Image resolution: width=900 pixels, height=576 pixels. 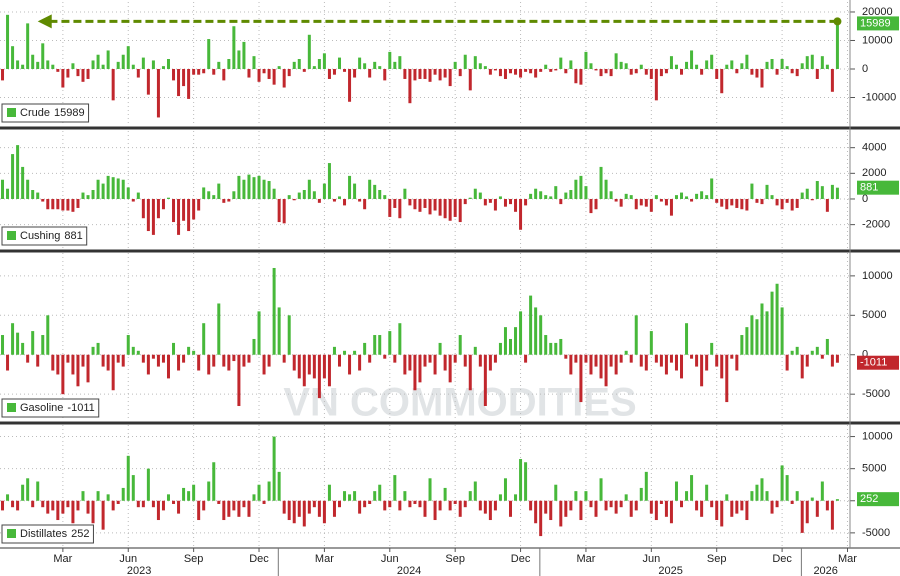 What do you see at coordinates (44, 236) in the screenshot?
I see `legend-box` at bounding box center [44, 236].